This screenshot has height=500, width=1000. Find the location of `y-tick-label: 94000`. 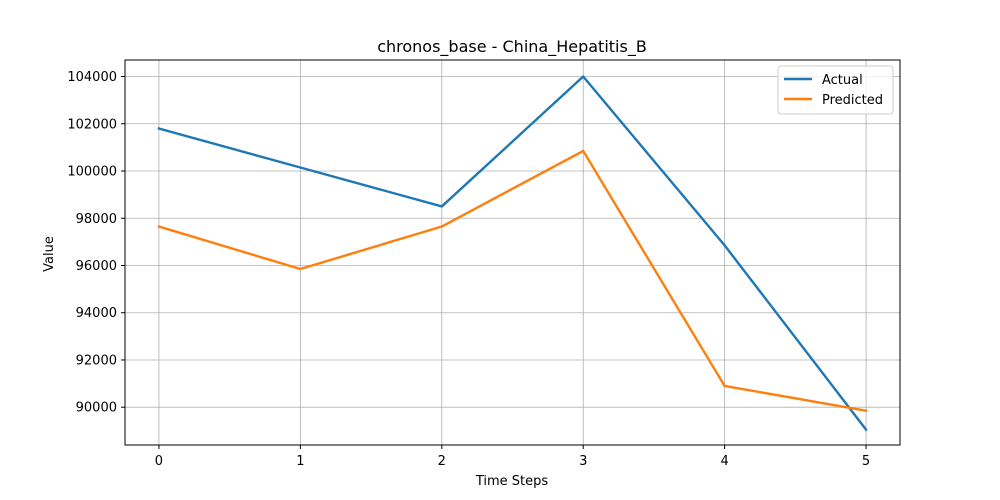

y-tick-label: 94000 is located at coordinates (96, 313).